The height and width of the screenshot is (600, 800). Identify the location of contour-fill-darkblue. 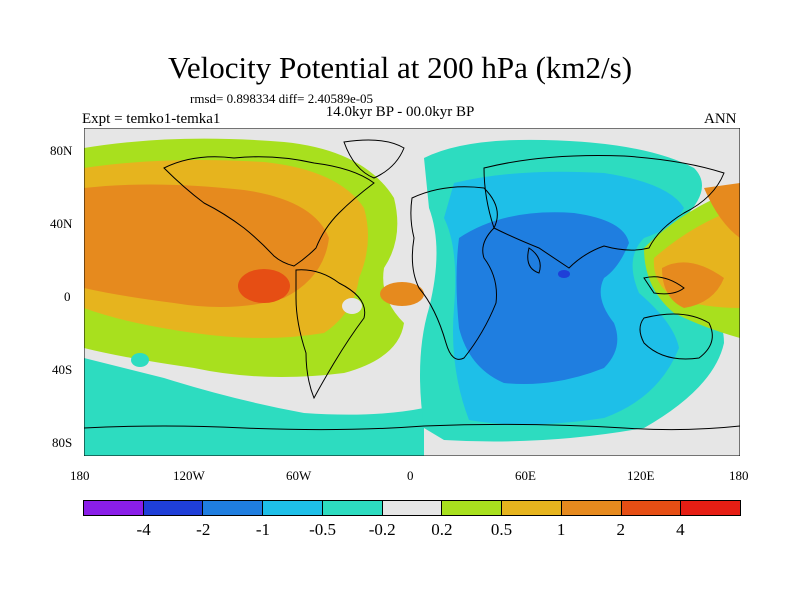
(564, 274).